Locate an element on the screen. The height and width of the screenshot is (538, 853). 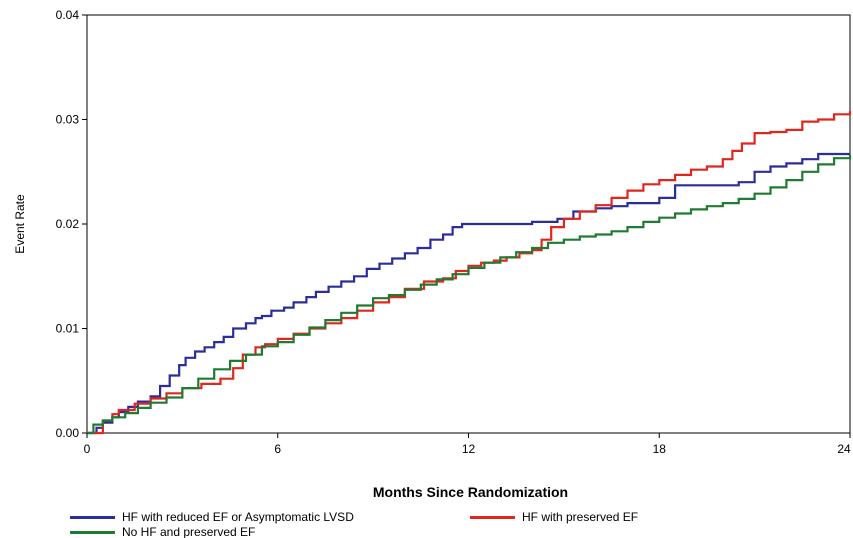
legend-label-hfpef: HF with preserved EF is located at coordinates (580, 517).